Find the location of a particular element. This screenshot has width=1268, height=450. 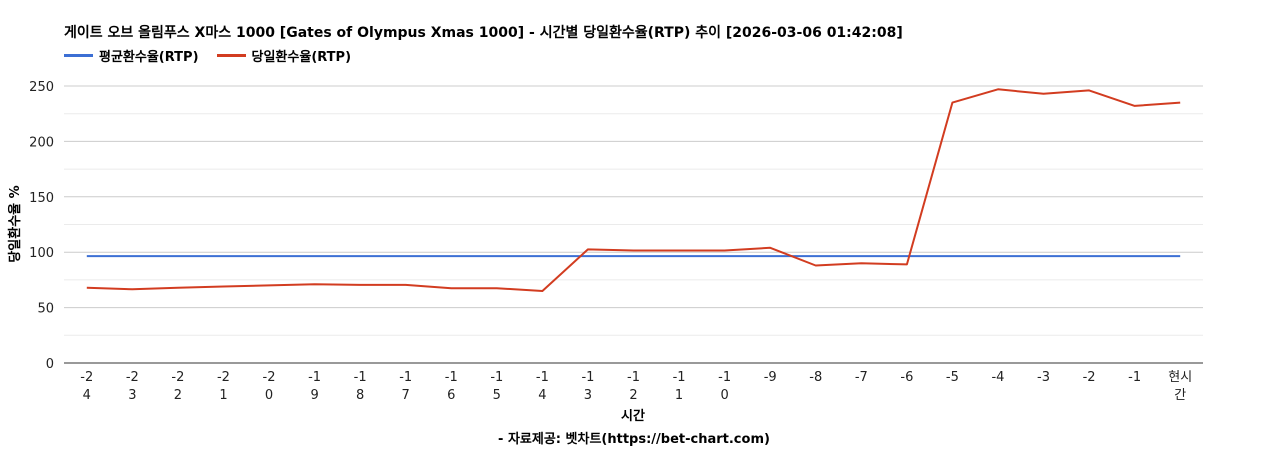

x-tick-label: -2 3 is located at coordinates (132, 386).